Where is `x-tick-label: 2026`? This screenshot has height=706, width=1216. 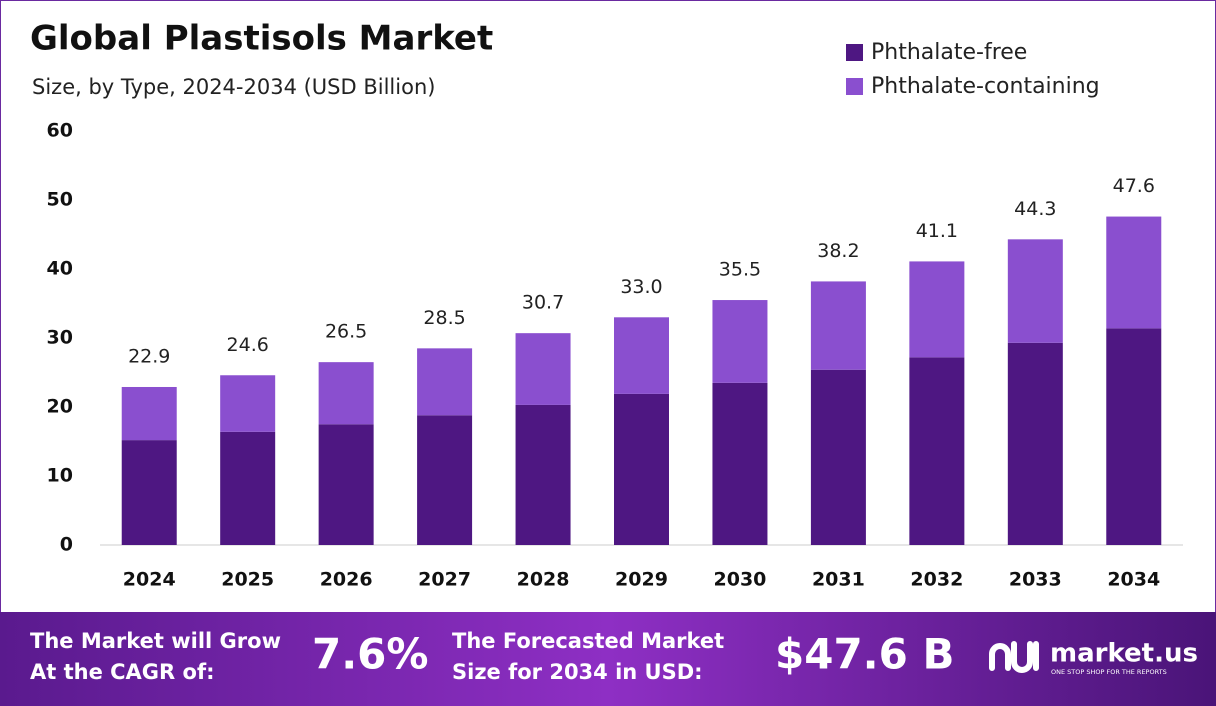
x-tick-label: 2026 is located at coordinates (346, 580).